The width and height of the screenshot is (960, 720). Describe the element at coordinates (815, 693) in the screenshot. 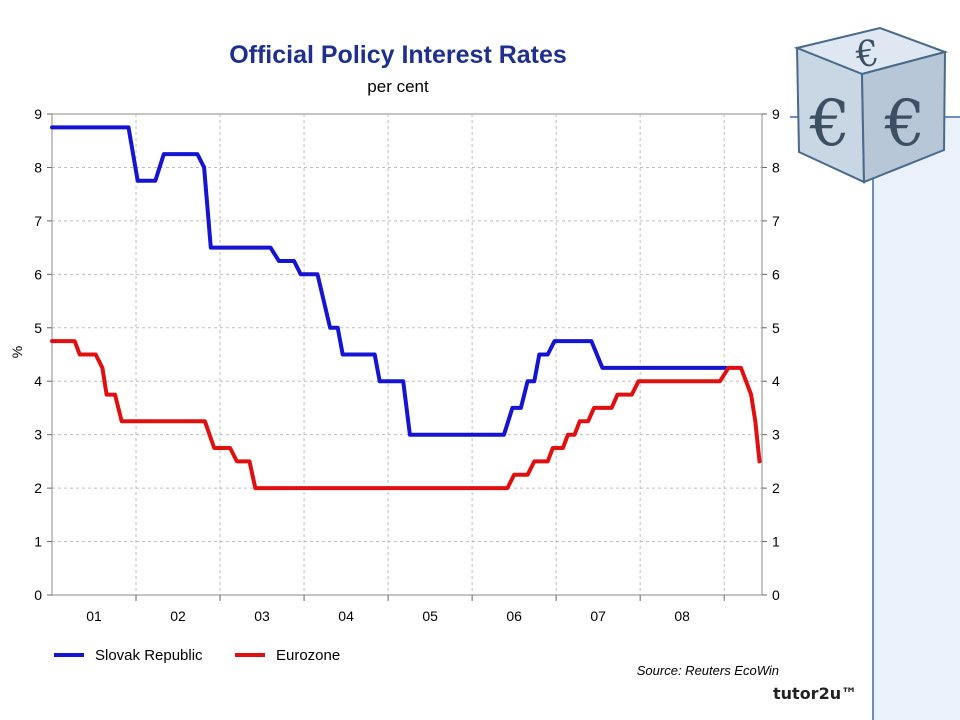

I see `brand-logo: tutor2u™` at that location.